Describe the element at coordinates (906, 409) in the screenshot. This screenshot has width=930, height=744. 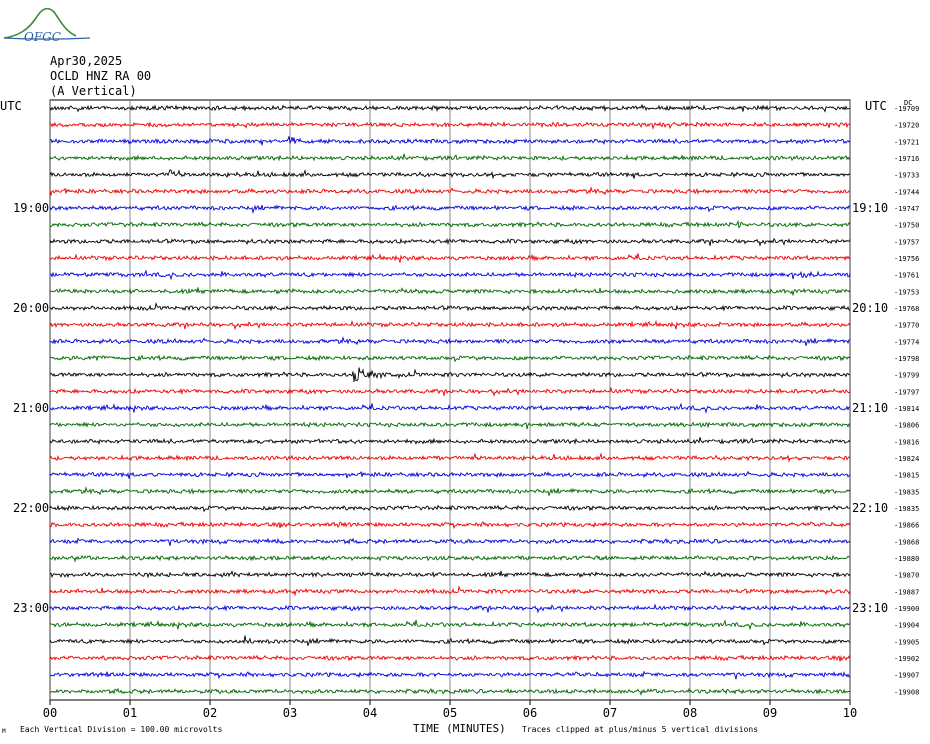
I see `dc-offset-value: -19814` at that location.